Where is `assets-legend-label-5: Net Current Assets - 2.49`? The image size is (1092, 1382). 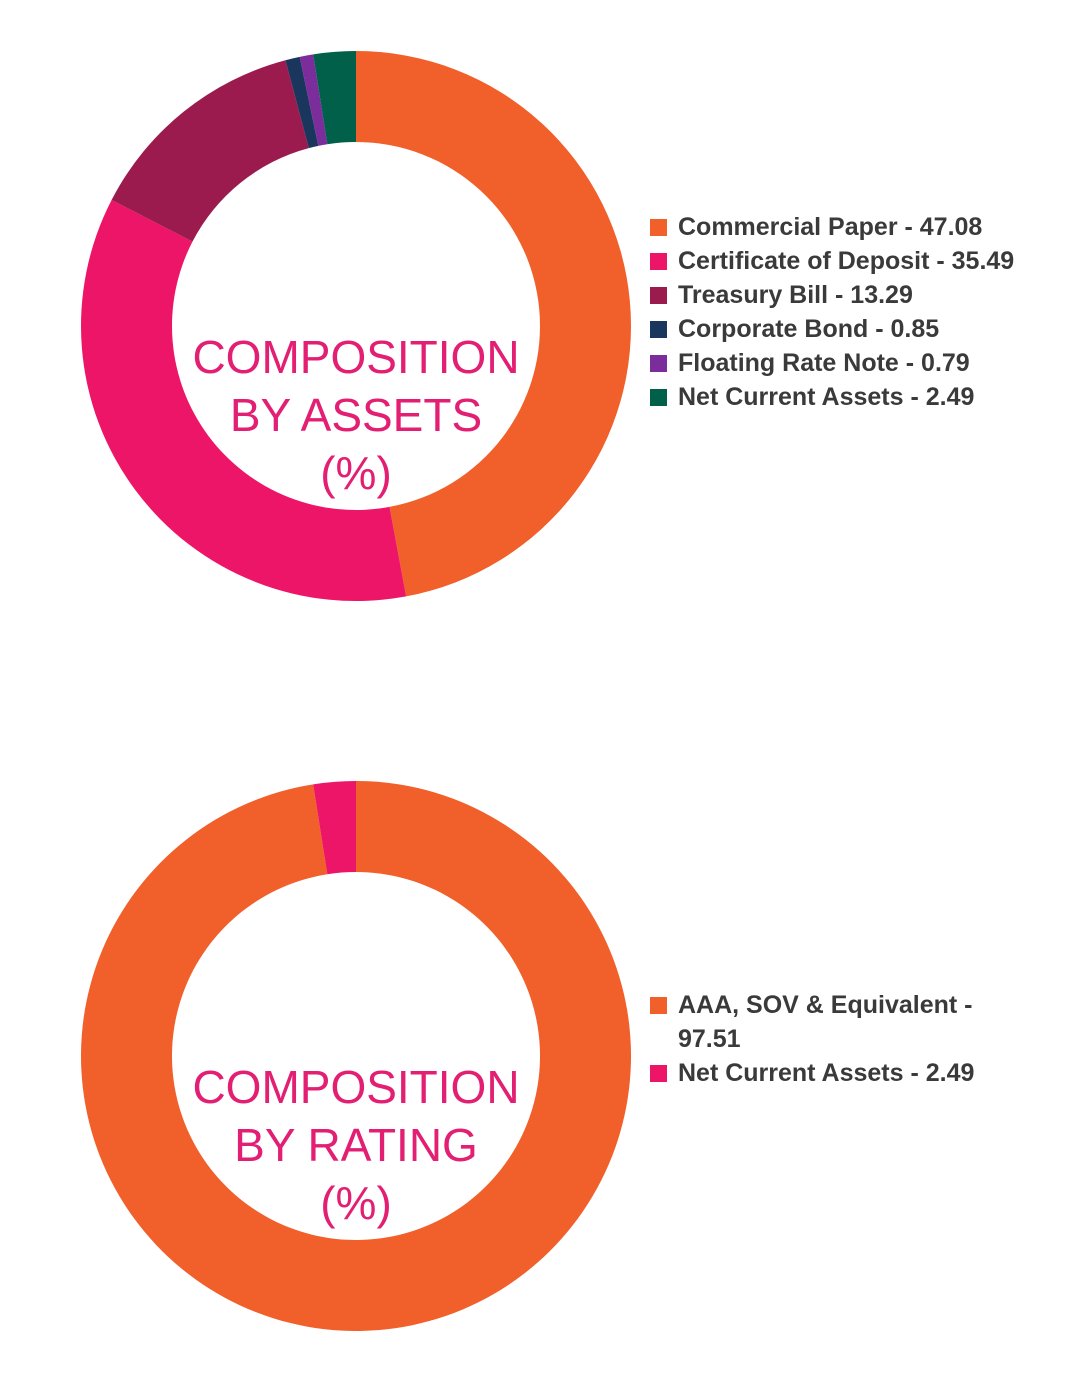 assets-legend-label-5: Net Current Assets - 2.49 is located at coordinates (826, 397).